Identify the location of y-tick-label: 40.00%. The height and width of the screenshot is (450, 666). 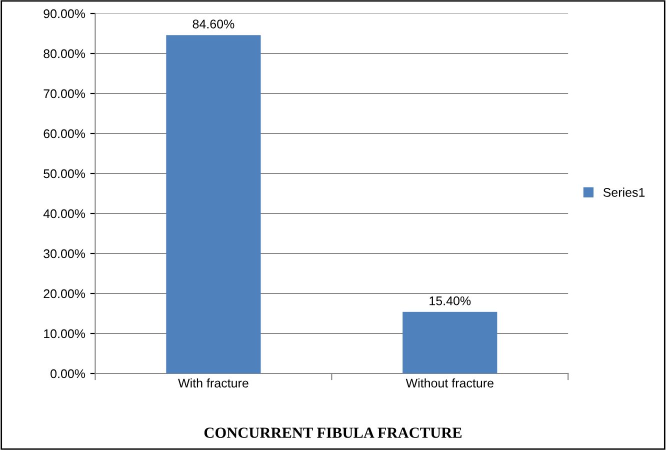
(64, 213).